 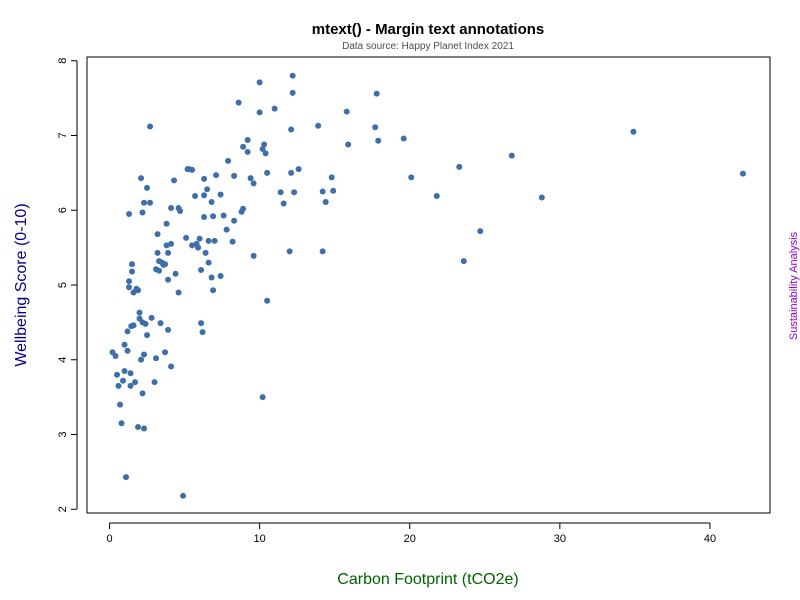 What do you see at coordinates (109, 539) in the screenshot?
I see `x-tick-label: 0` at bounding box center [109, 539].